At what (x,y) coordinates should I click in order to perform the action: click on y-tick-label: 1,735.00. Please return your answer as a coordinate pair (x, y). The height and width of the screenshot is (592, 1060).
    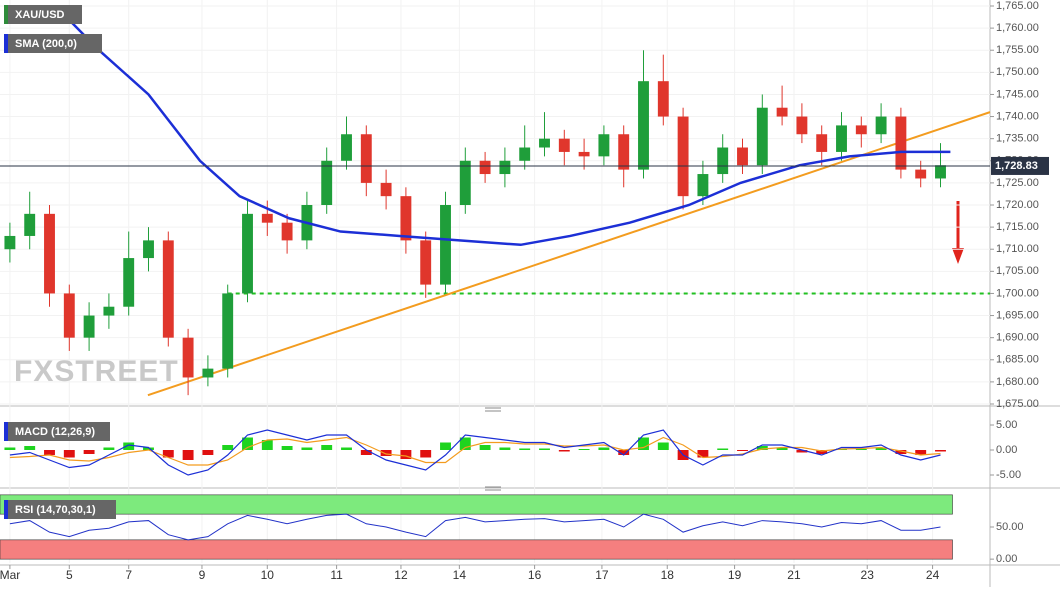
    Looking at the image, I should click on (1017, 139).